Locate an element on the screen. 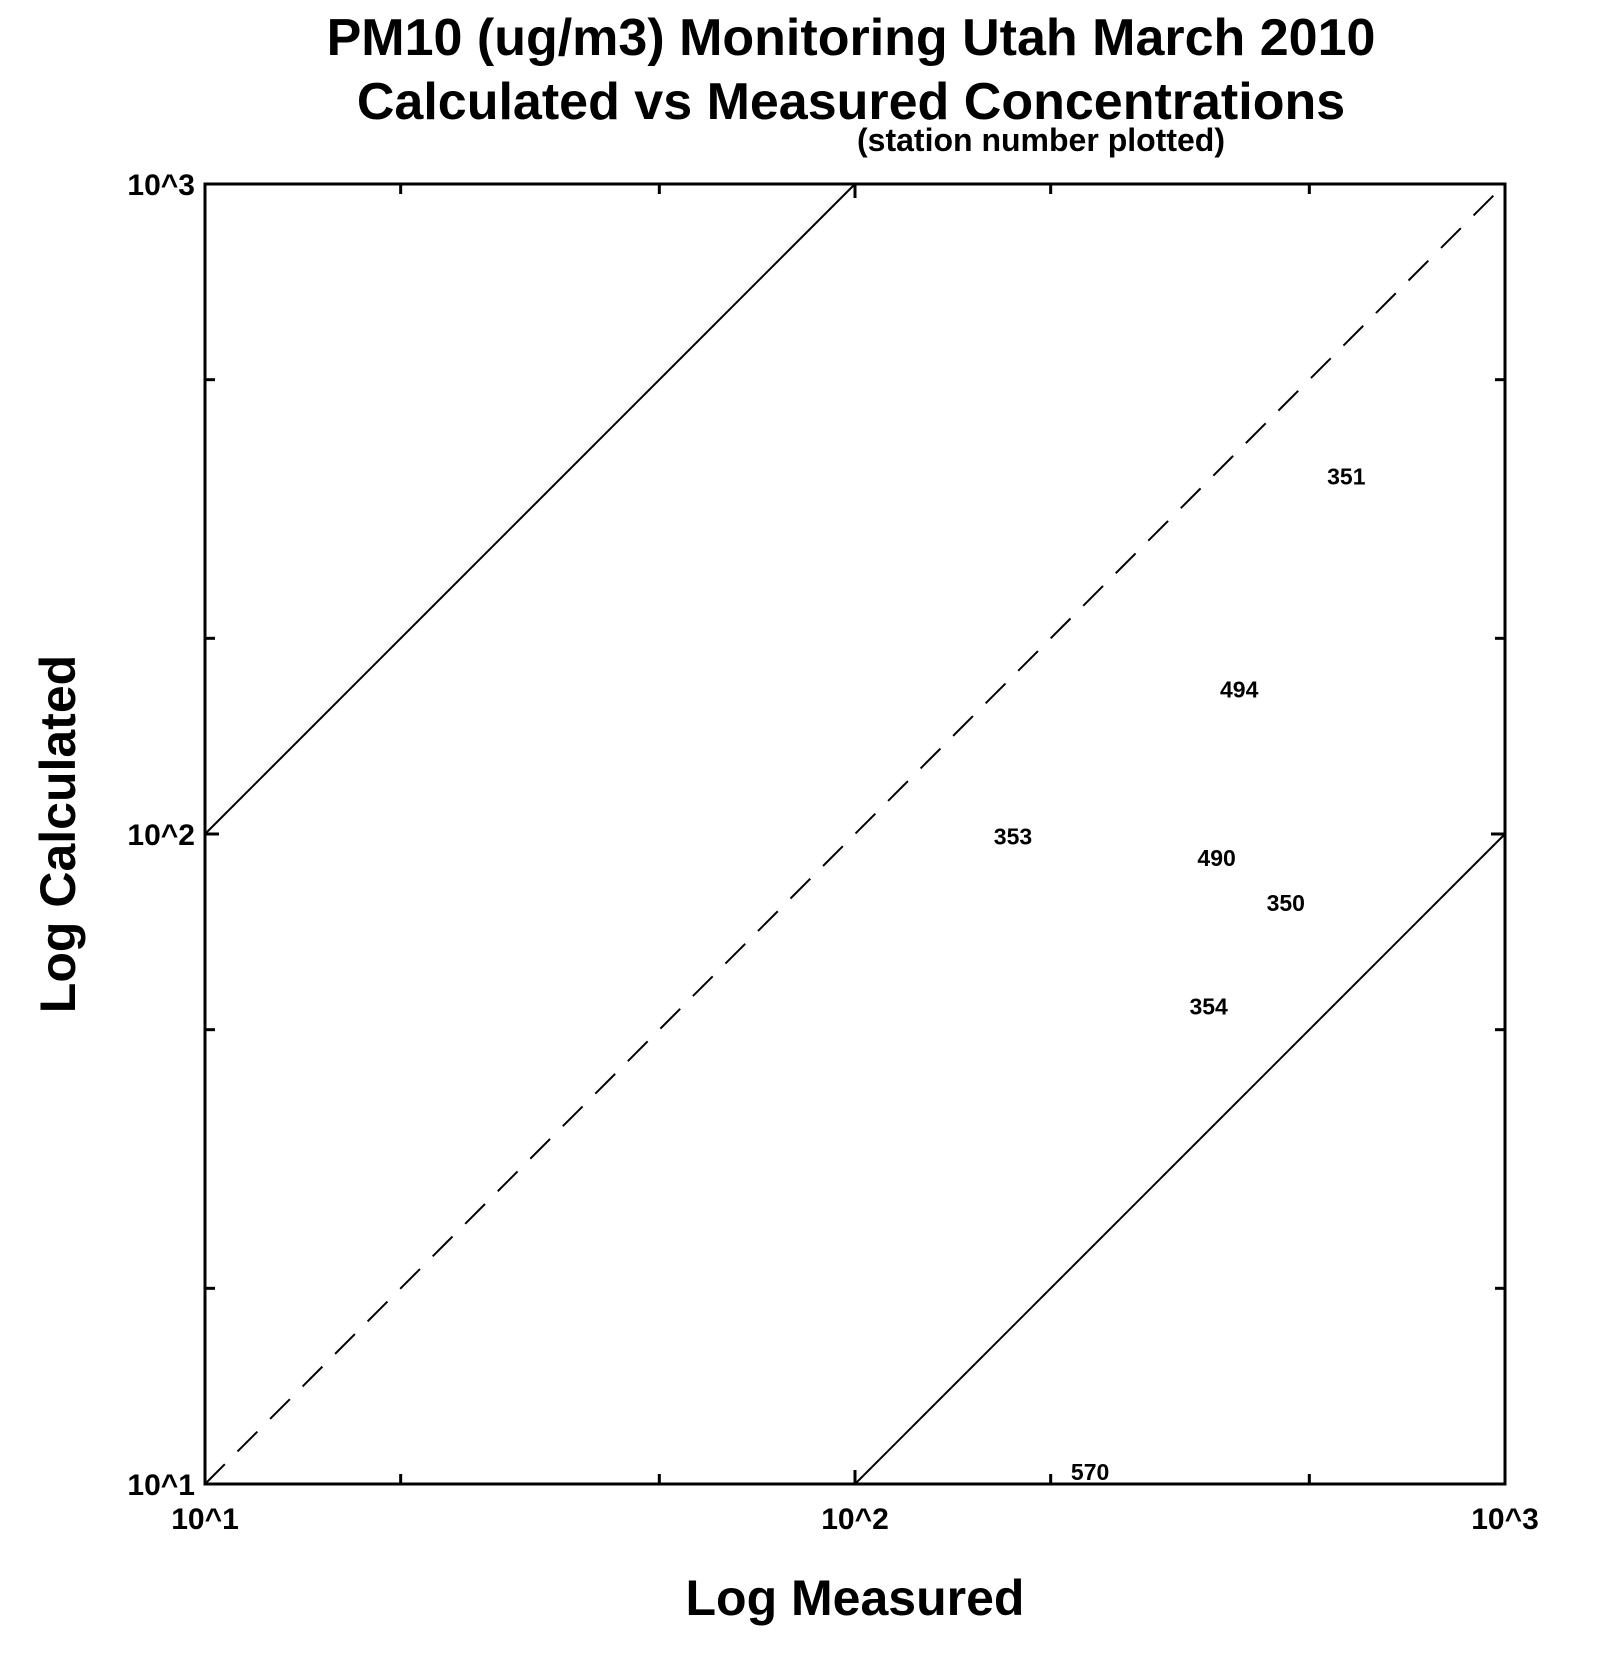 This screenshot has height=1654, width=1602. point-label-351: 351 is located at coordinates (1346, 477).